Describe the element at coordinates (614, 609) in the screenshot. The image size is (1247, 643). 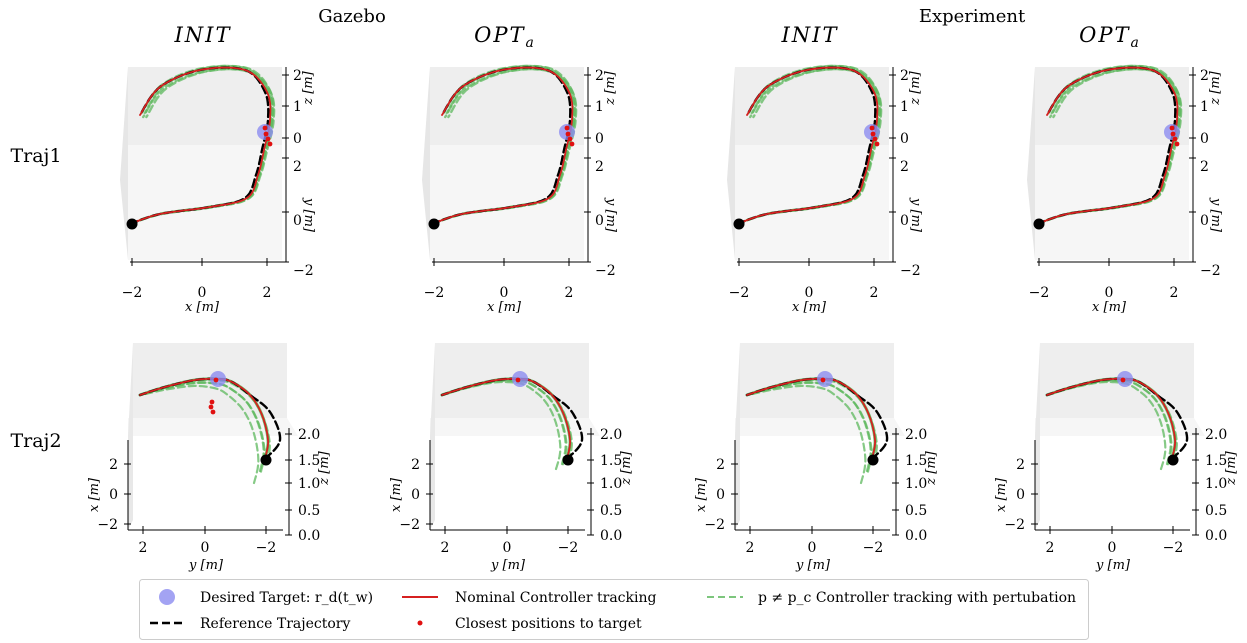
I see `legend-box` at that location.